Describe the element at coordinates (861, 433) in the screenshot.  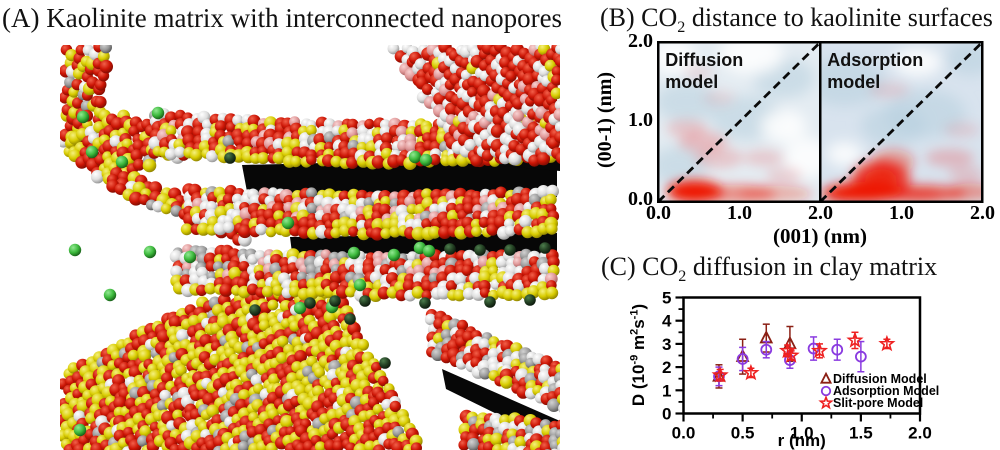
I see `panel-c-xtick: 1.5` at that location.